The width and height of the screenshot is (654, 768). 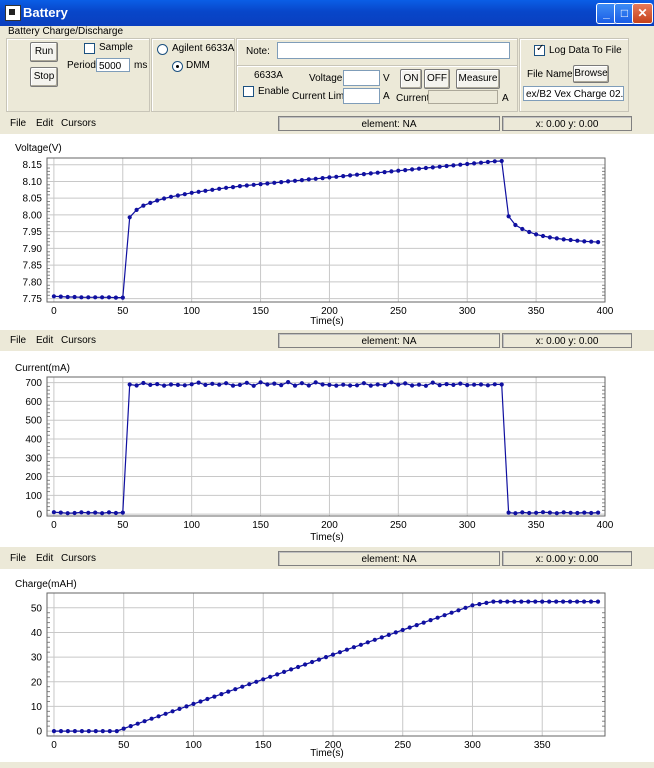 I want to click on dmm-radio, so click(x=177, y=66).